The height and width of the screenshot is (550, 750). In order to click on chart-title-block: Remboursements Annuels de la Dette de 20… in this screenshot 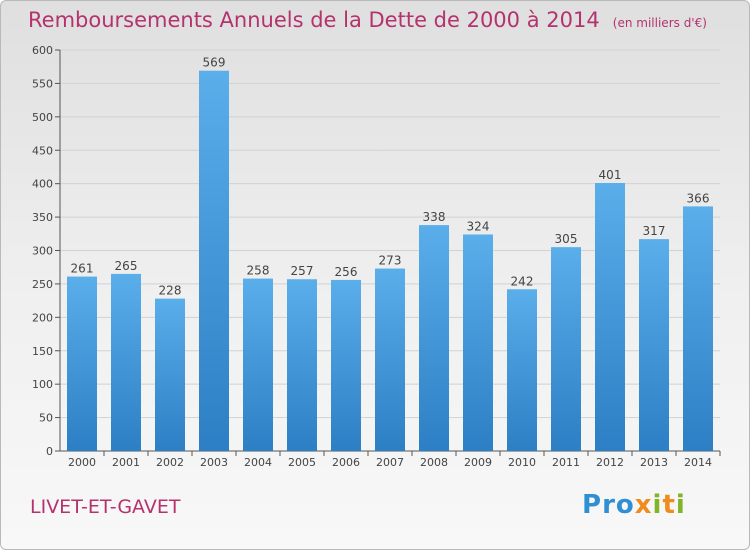, I will do `click(367, 20)`.